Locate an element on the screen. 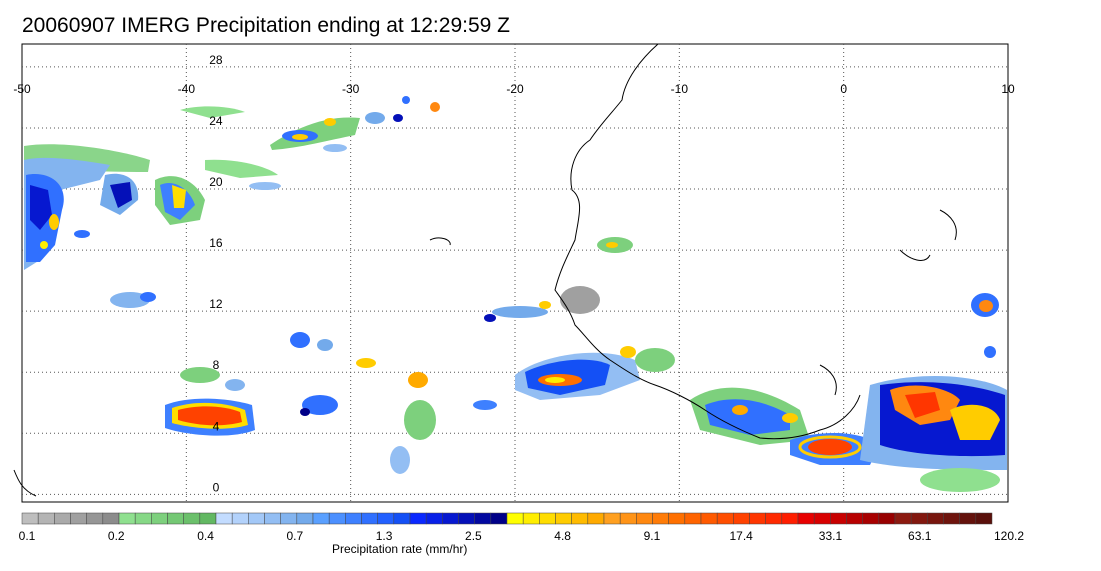 This screenshot has height=571, width=1101. colorbar-label: 17.4 is located at coordinates (742, 536).